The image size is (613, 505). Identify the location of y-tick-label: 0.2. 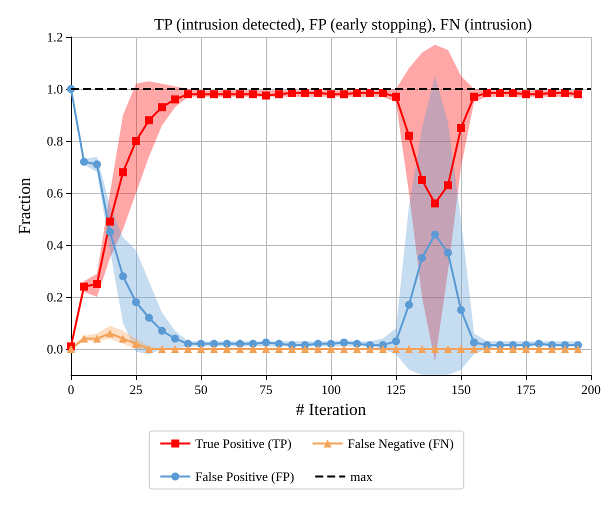
(54, 297).